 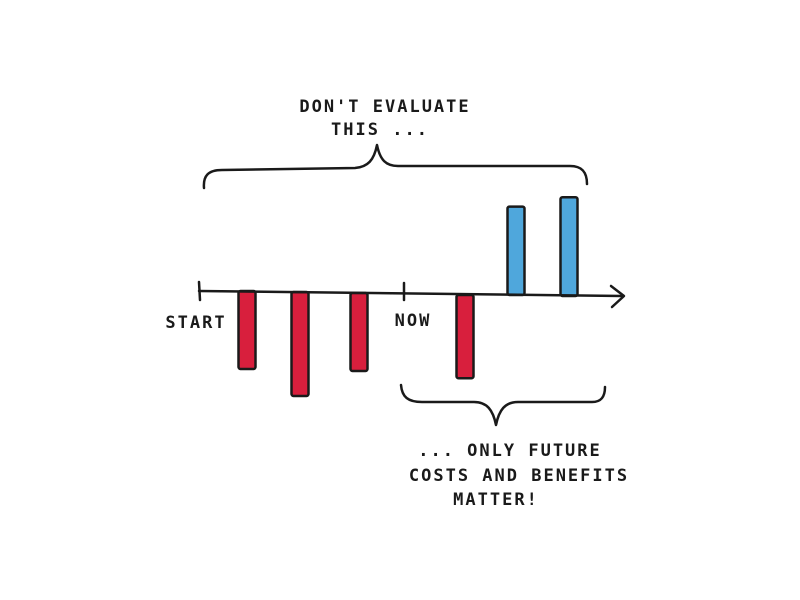 What do you see at coordinates (195, 323) in the screenshot?
I see `start-label: START` at bounding box center [195, 323].